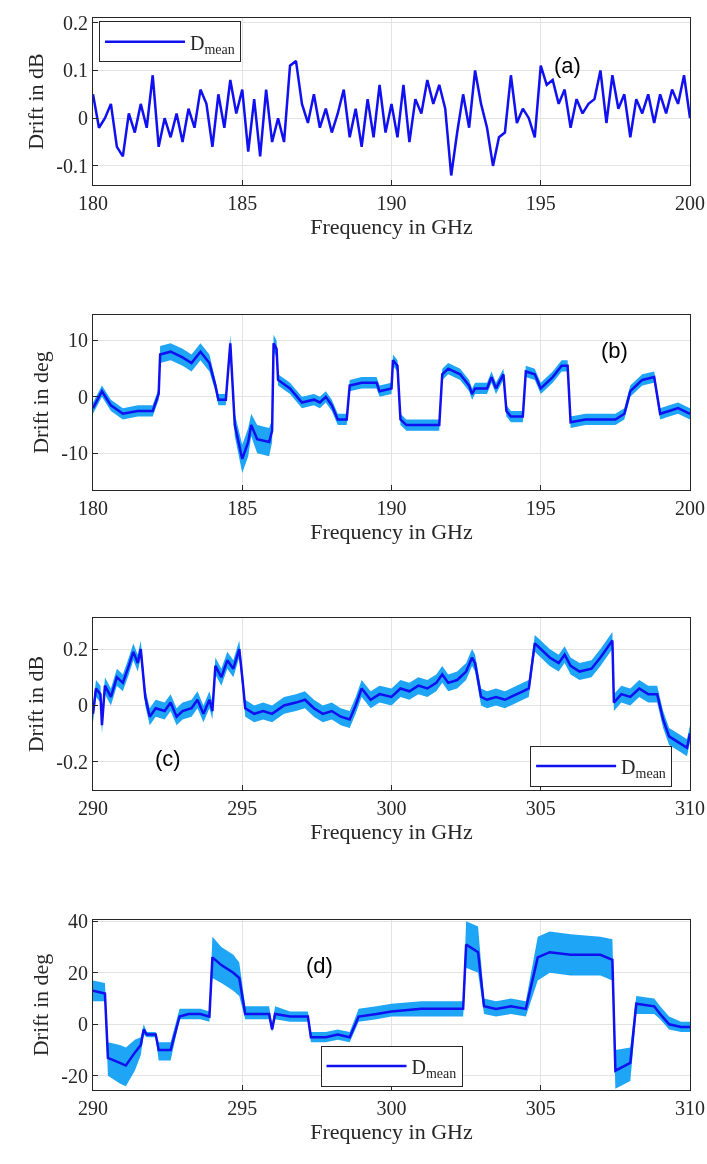  Describe the element at coordinates (567, 65) in the screenshot. I see `annotation: (a)` at that location.